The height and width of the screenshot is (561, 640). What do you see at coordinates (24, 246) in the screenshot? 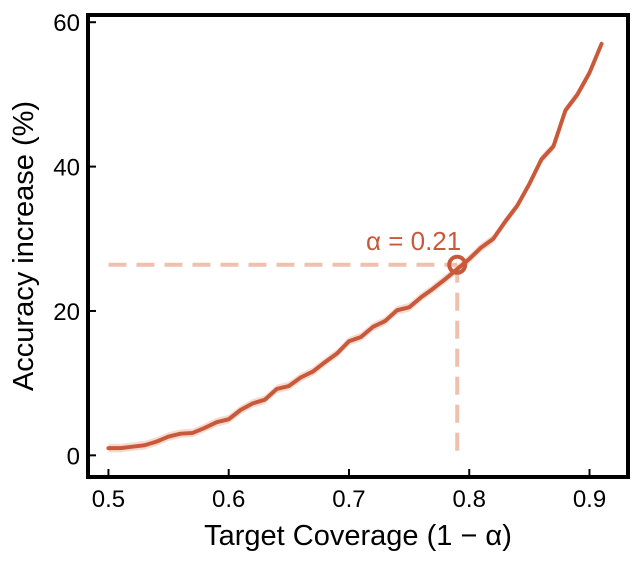
I see `y-axis-title: Accuracy increase (%)` at bounding box center [24, 246].